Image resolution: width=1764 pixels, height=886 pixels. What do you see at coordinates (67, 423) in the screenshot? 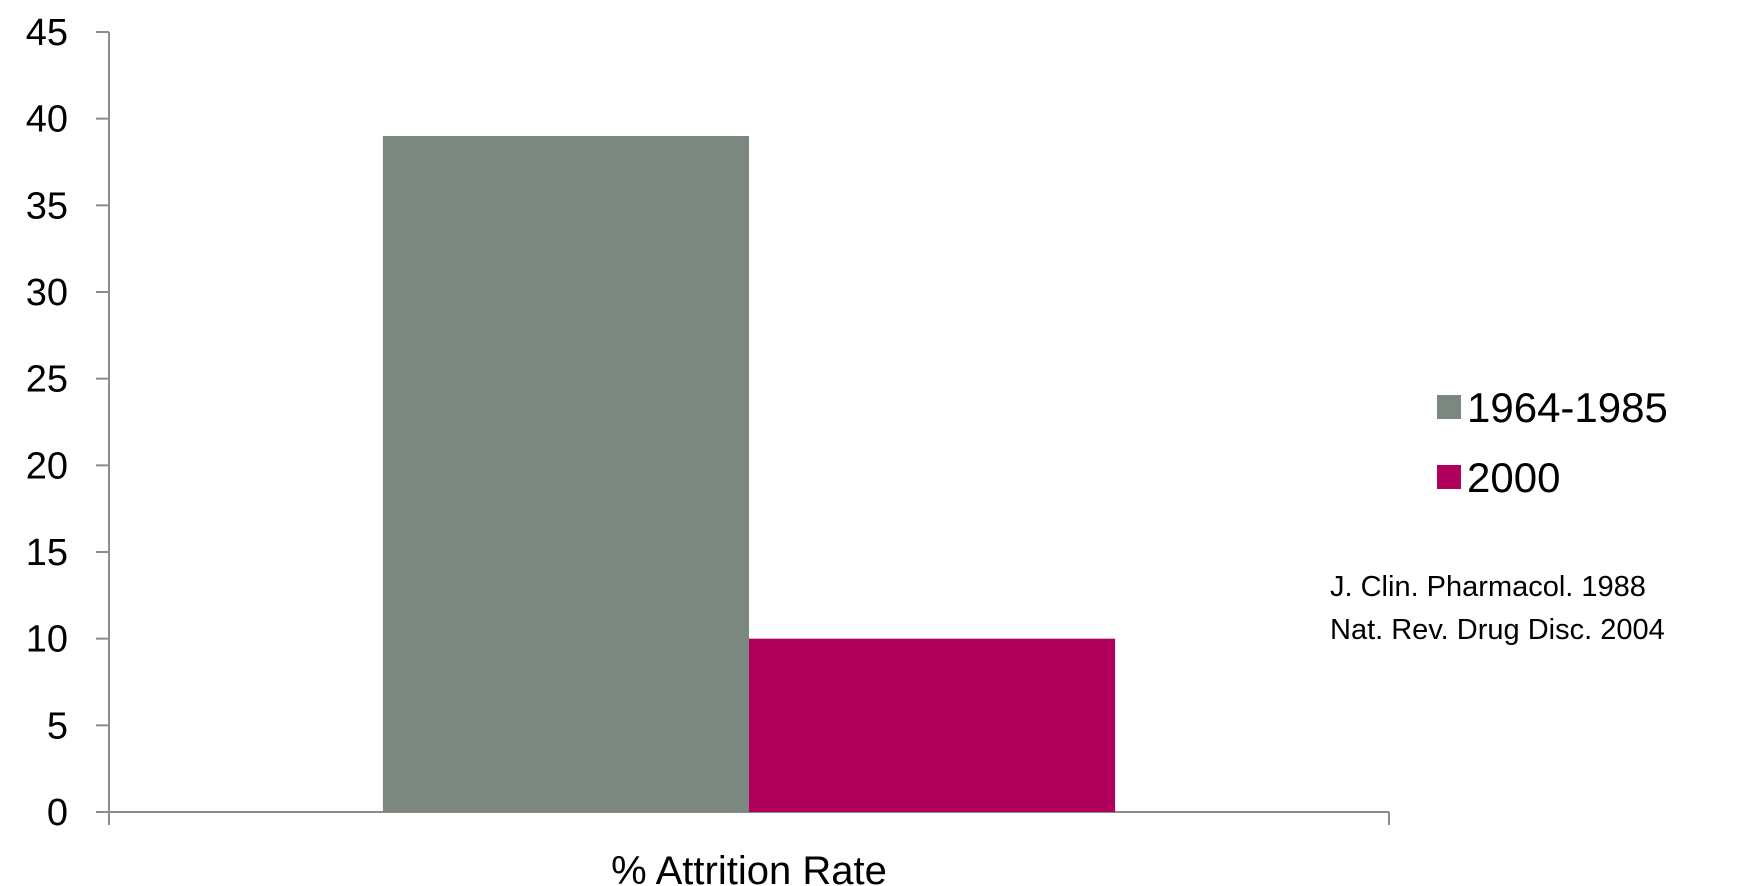
I see `y-tick-group: 0 5 10 15 20 25 30 35 40 45` at bounding box center [67, 423].